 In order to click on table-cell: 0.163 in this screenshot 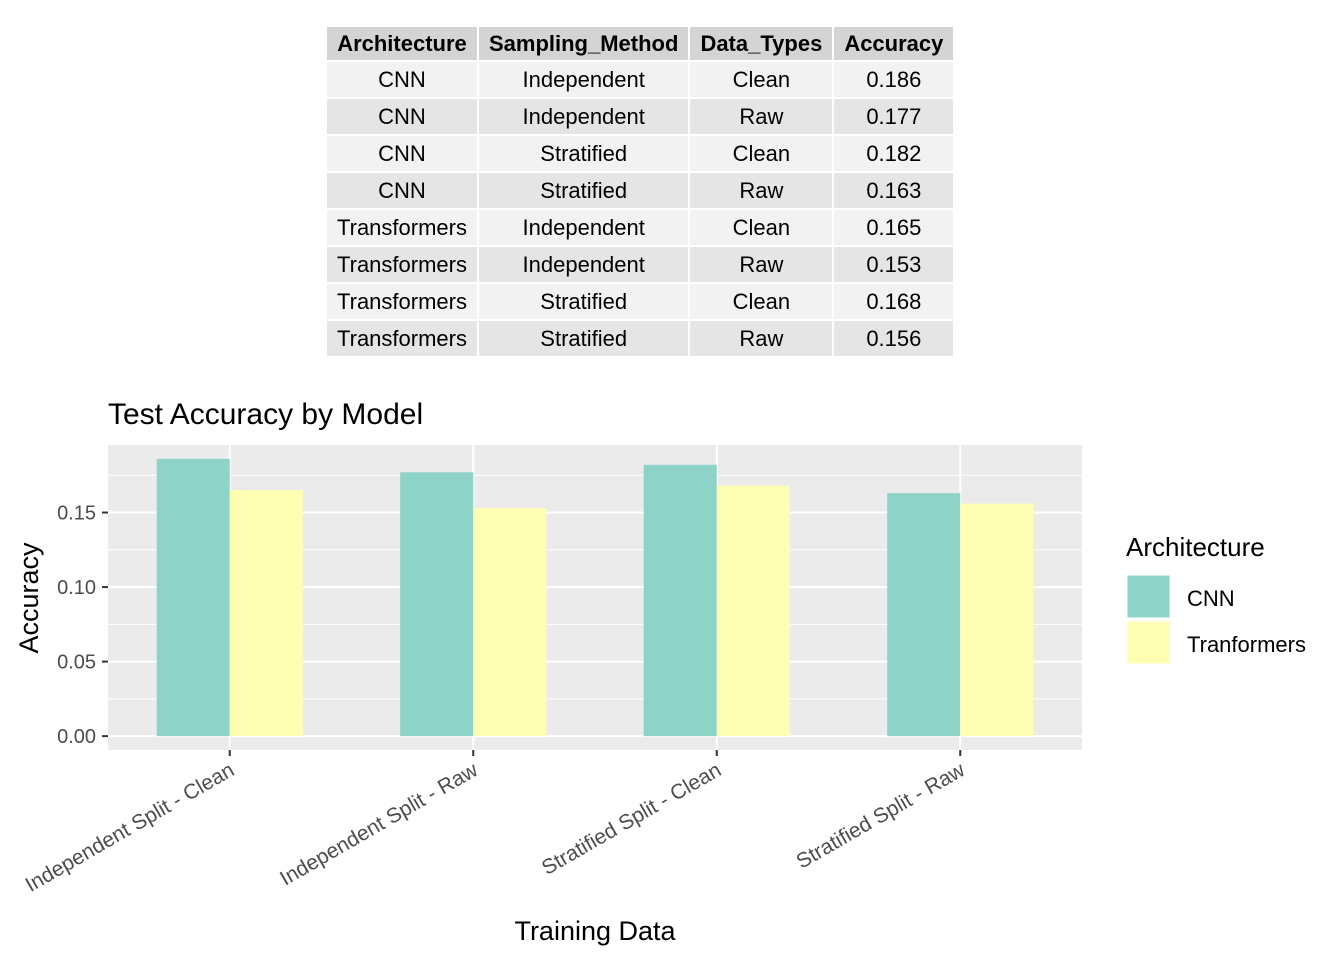, I will do `click(894, 190)`.